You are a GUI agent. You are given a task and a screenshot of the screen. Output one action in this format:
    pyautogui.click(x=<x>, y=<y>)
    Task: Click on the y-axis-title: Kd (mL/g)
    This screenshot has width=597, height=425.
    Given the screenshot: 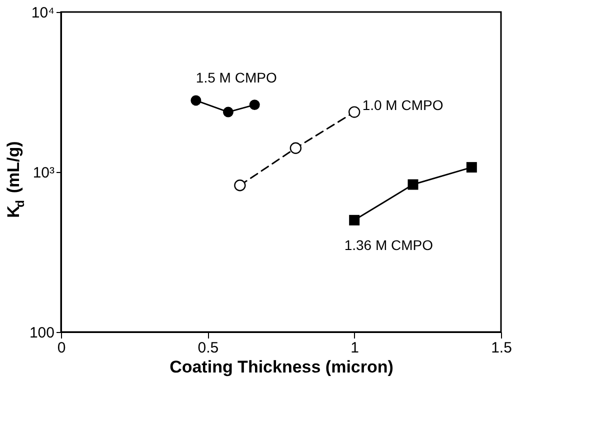 What is the action you would take?
    pyautogui.click(x=15, y=179)
    